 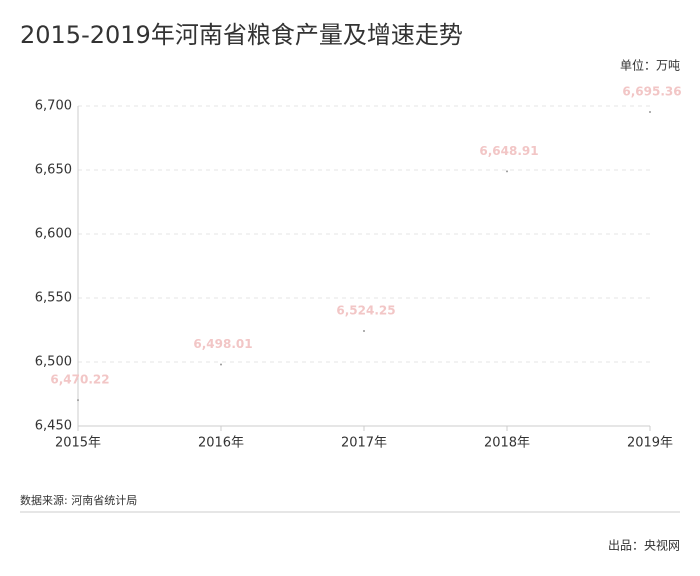 What do you see at coordinates (241, 35) in the screenshot?
I see `chart-title: 2015-2019年河南省粮食产量及增速走势` at bounding box center [241, 35].